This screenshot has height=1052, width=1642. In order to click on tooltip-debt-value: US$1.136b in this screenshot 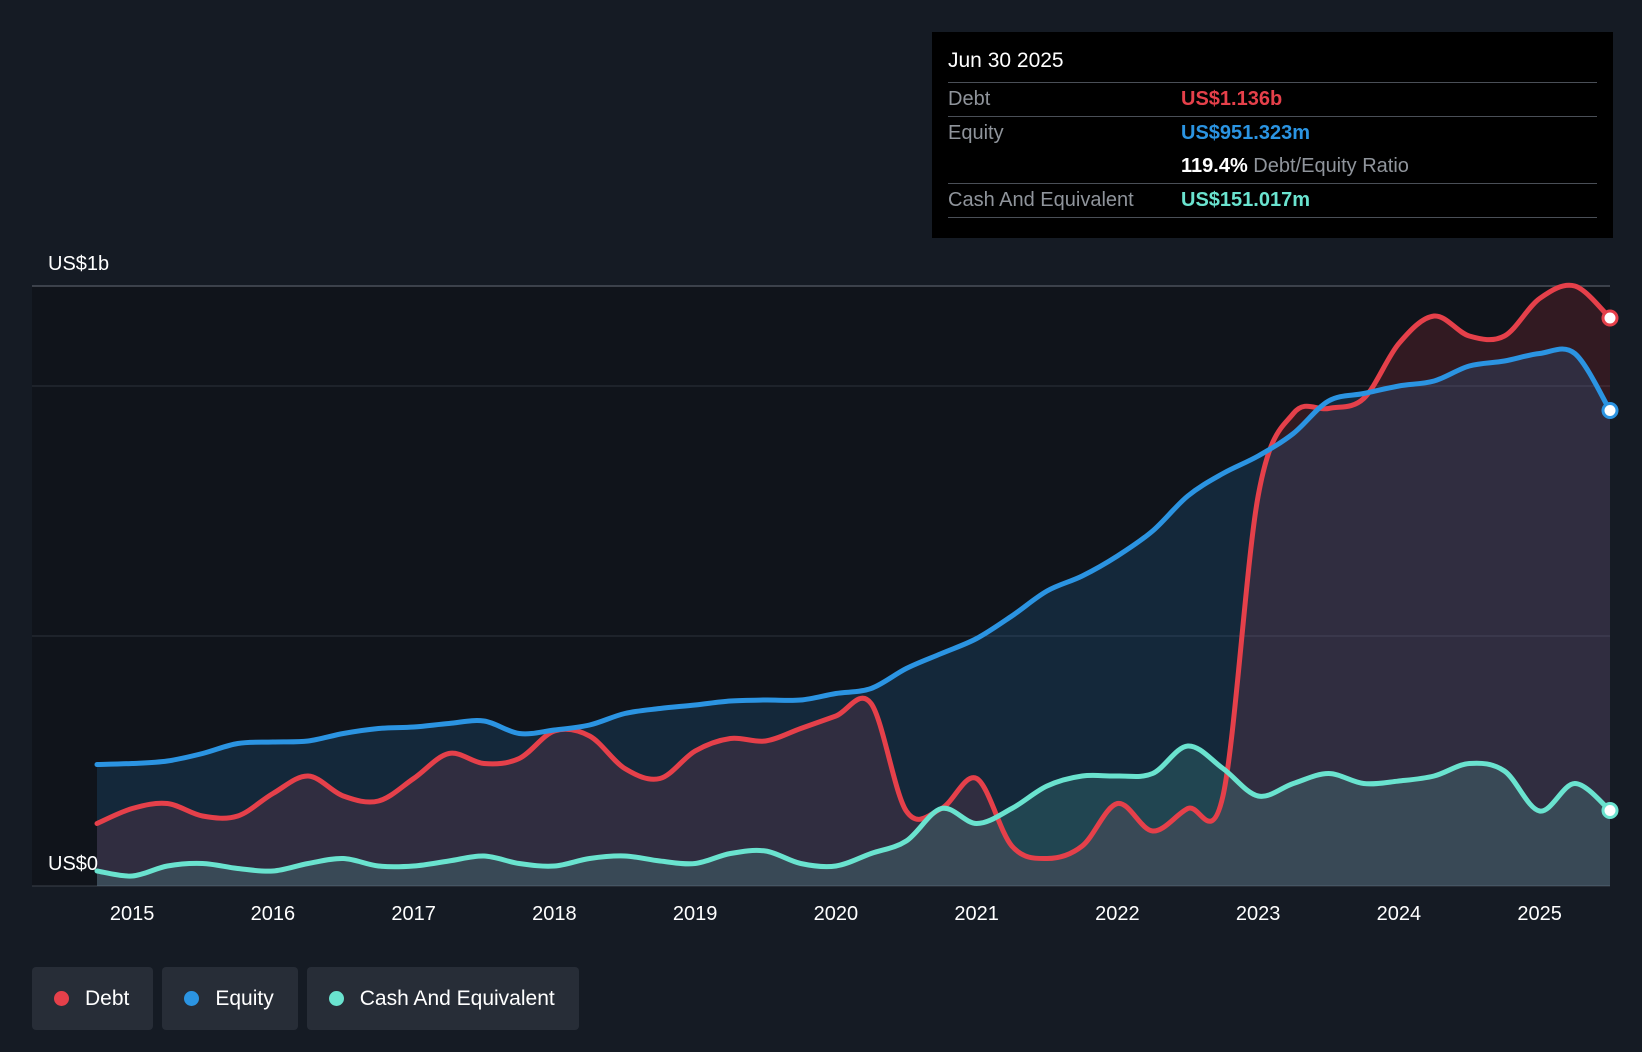, I will do `click(1232, 99)`.